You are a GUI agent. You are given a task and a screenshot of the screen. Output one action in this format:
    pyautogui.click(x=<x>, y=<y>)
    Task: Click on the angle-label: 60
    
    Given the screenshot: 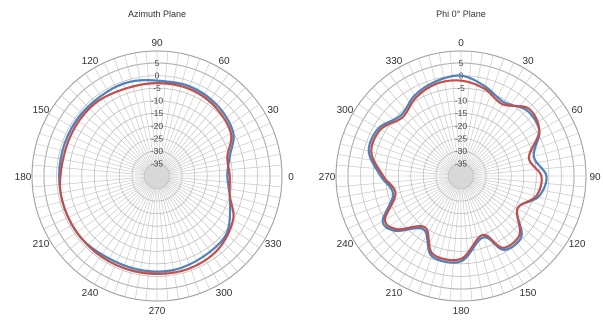 What is the action you would take?
    pyautogui.click(x=577, y=110)
    